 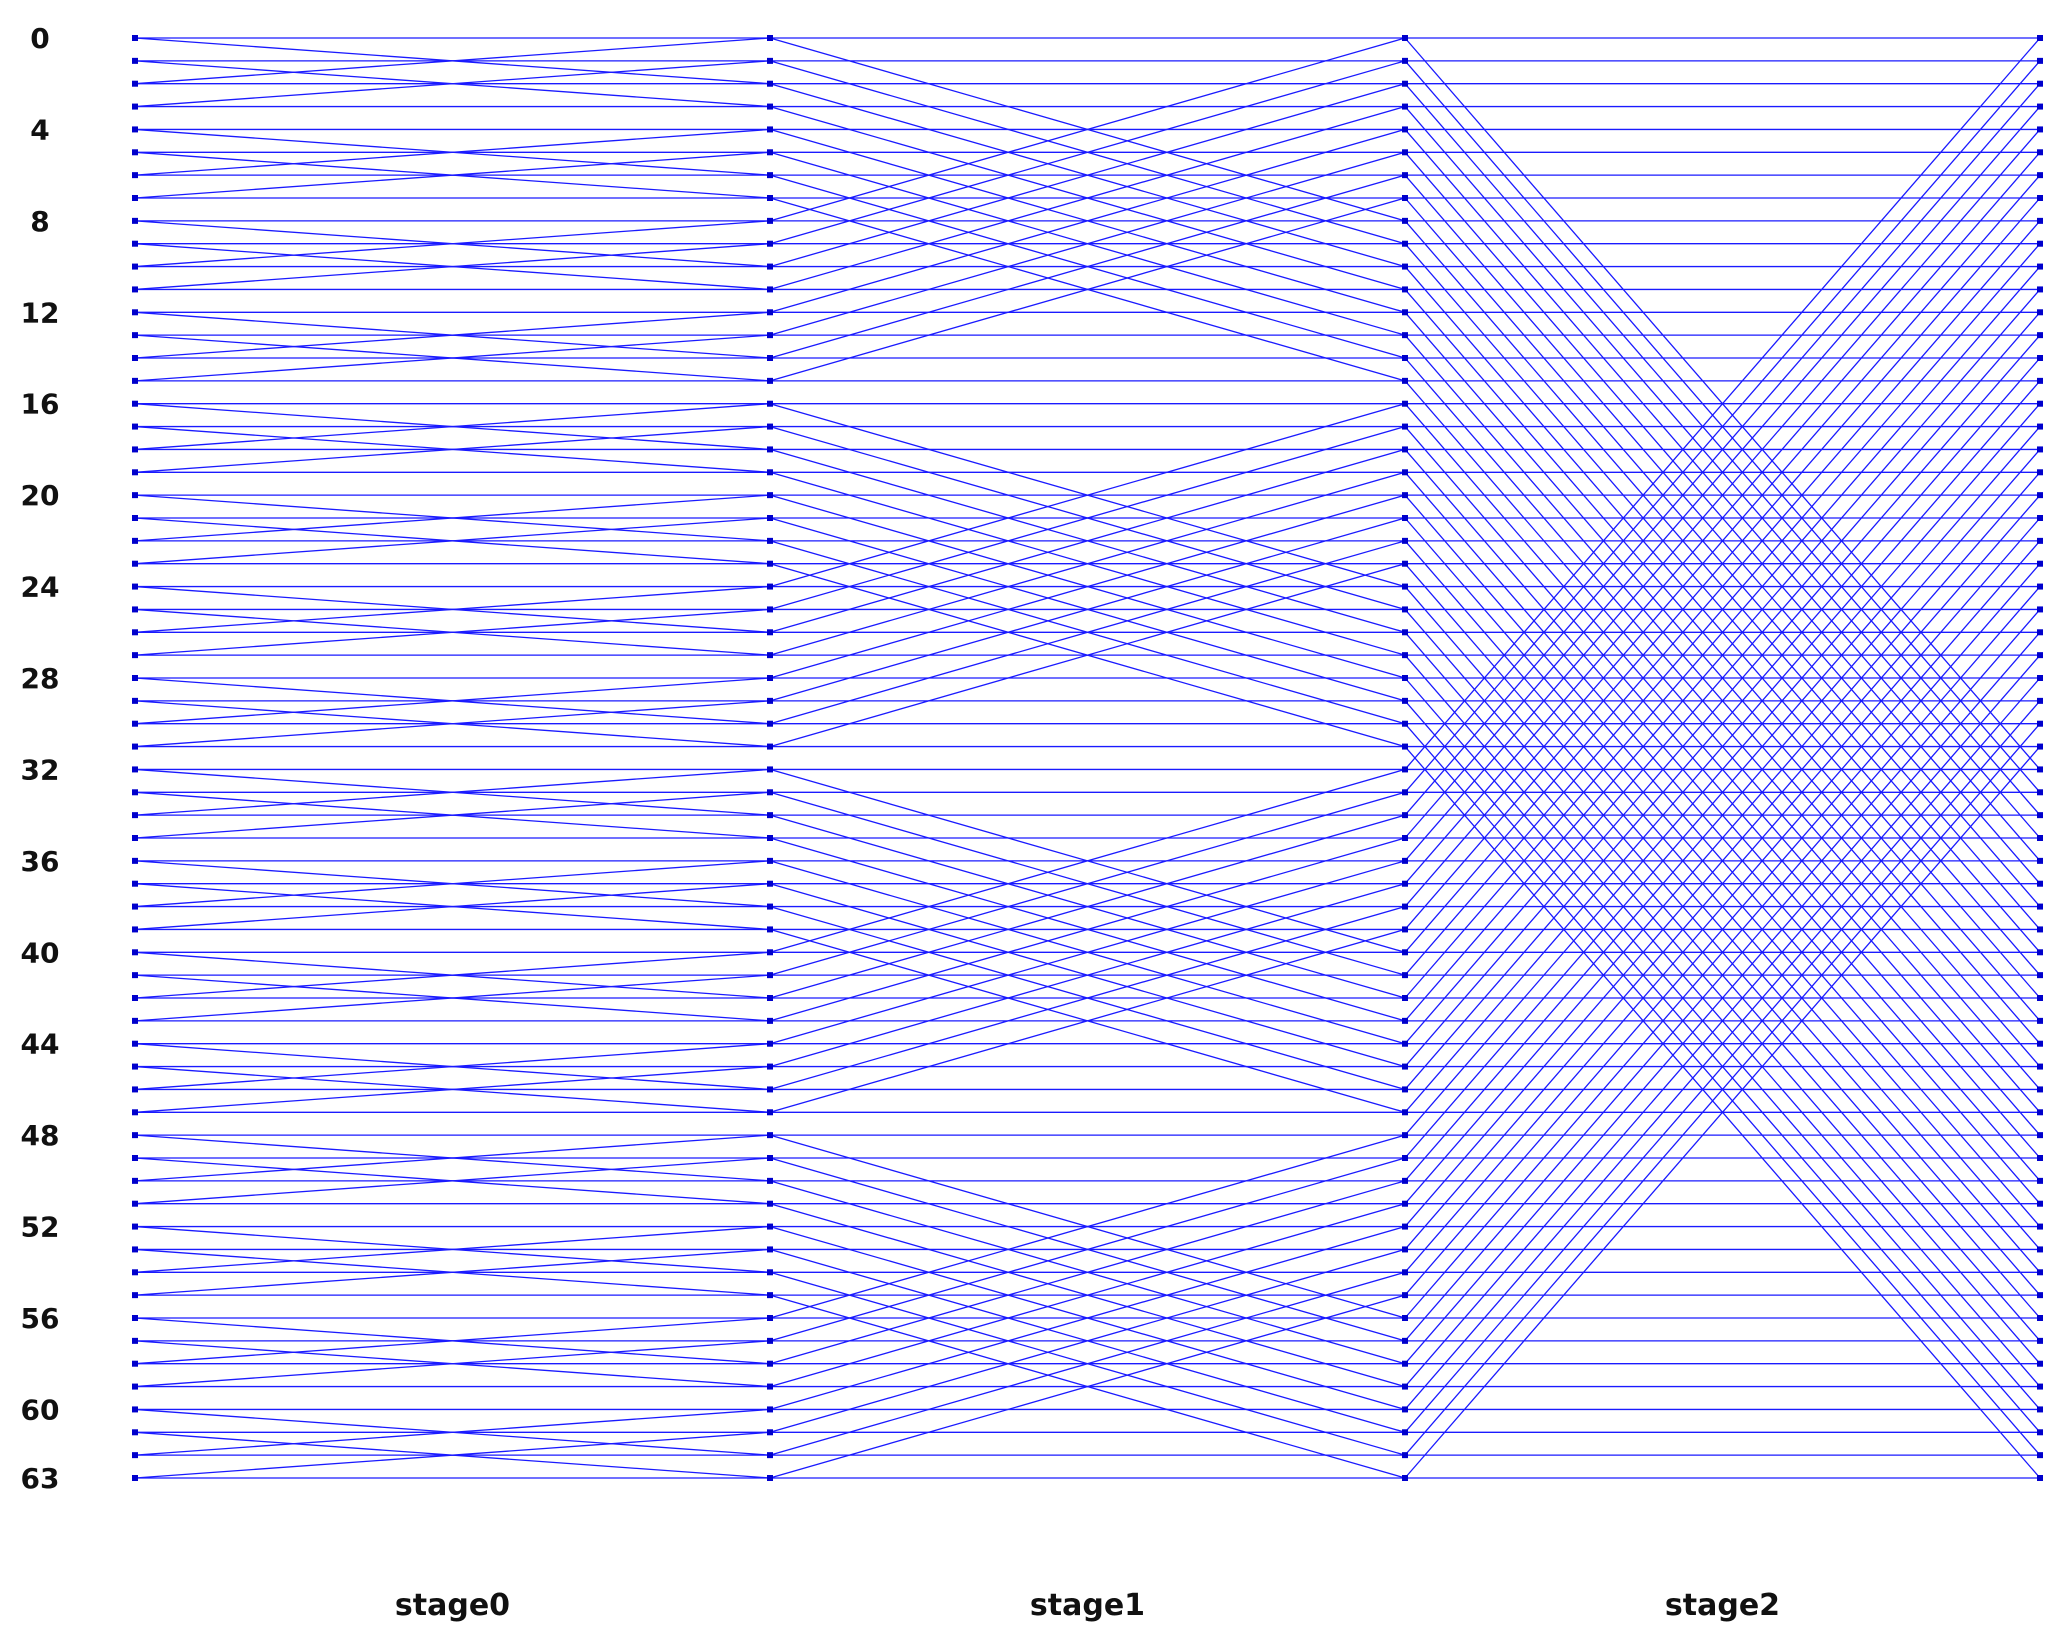 I want to click on row-index-label: 44, so click(x=40, y=1044).